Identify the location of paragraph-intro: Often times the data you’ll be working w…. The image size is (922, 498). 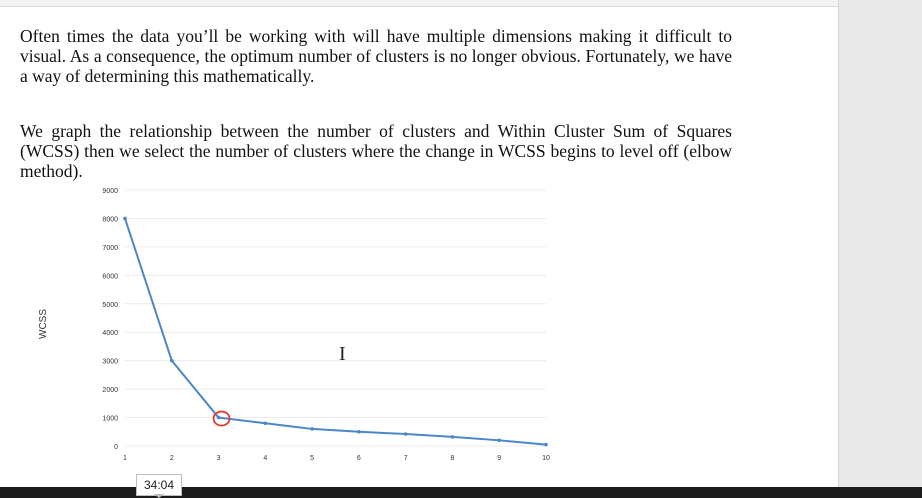
(376, 55).